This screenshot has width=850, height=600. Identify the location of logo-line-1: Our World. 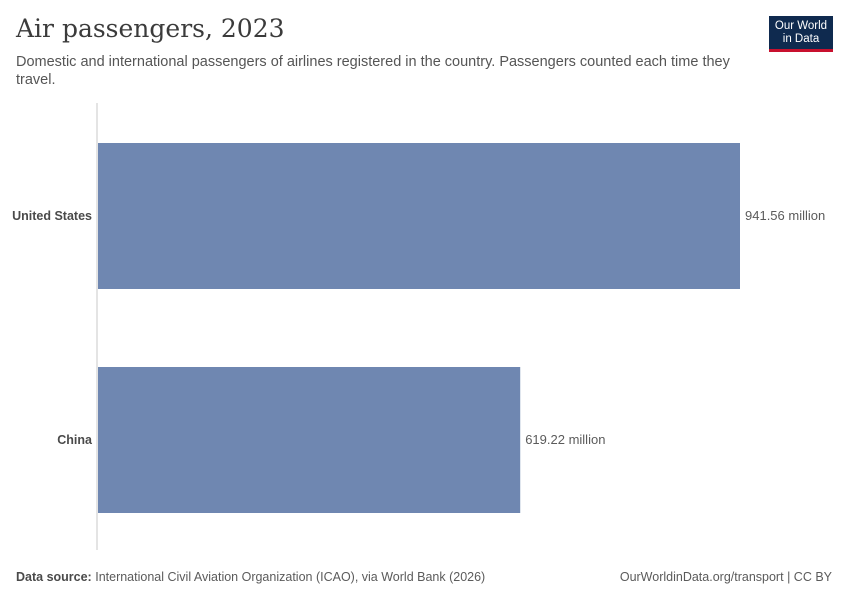
(801, 26).